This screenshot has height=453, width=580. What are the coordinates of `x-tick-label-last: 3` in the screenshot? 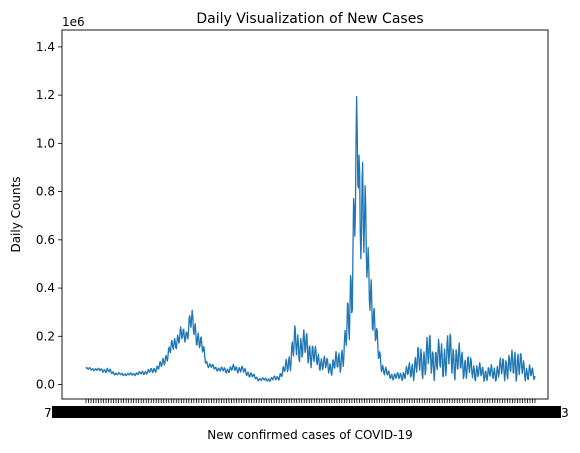 It's located at (565, 413).